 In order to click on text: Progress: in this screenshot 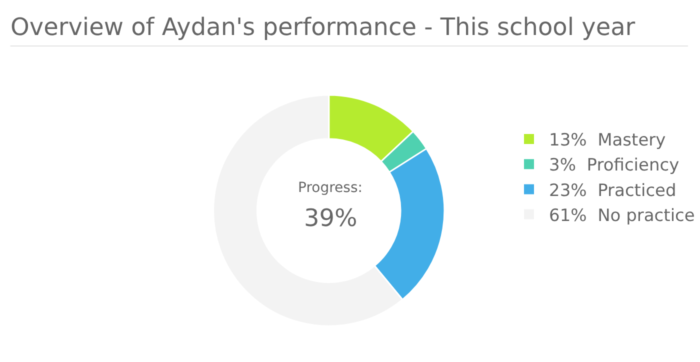, I will do `click(330, 188)`.